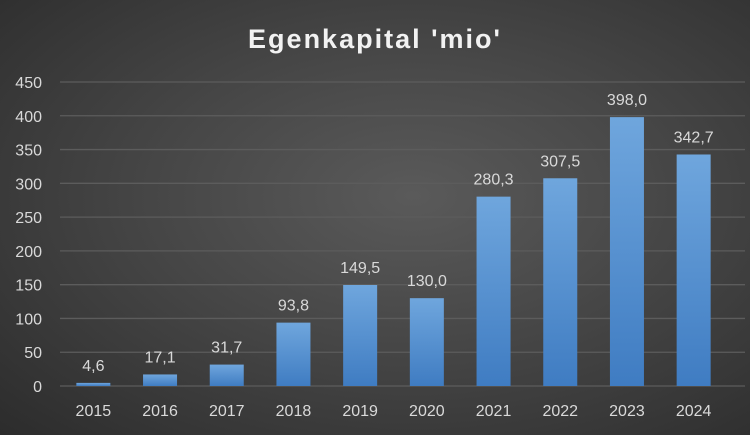 The image size is (750, 435). Describe the element at coordinates (159, 357) in the screenshot. I see `data-label: 17,1` at that location.